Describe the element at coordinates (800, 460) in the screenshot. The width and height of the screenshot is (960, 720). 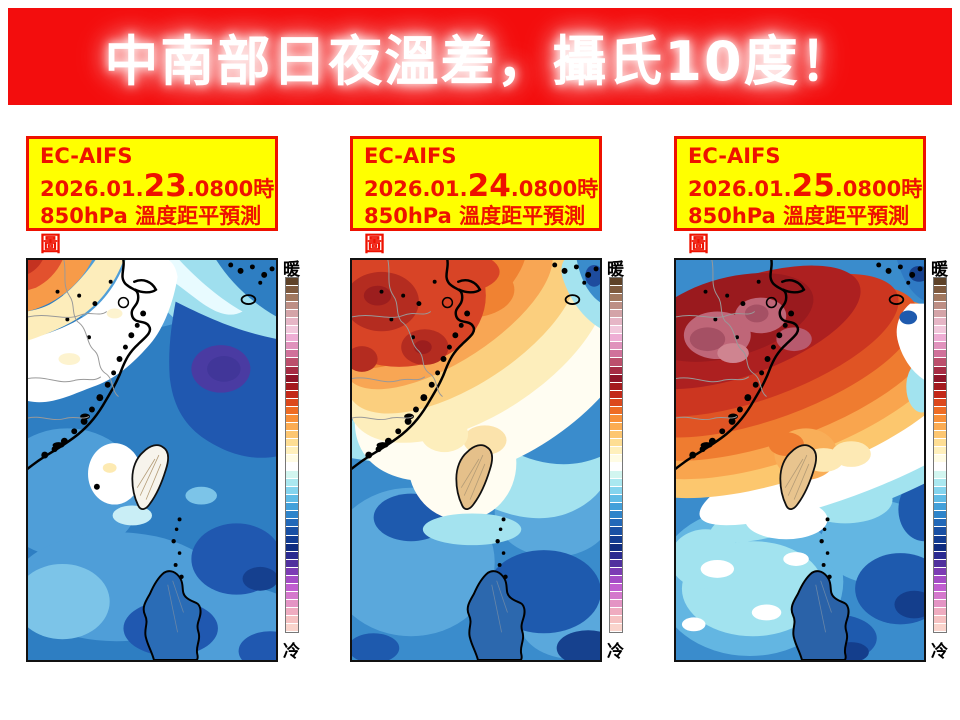
I see `anomaly-map-jan25` at that location.